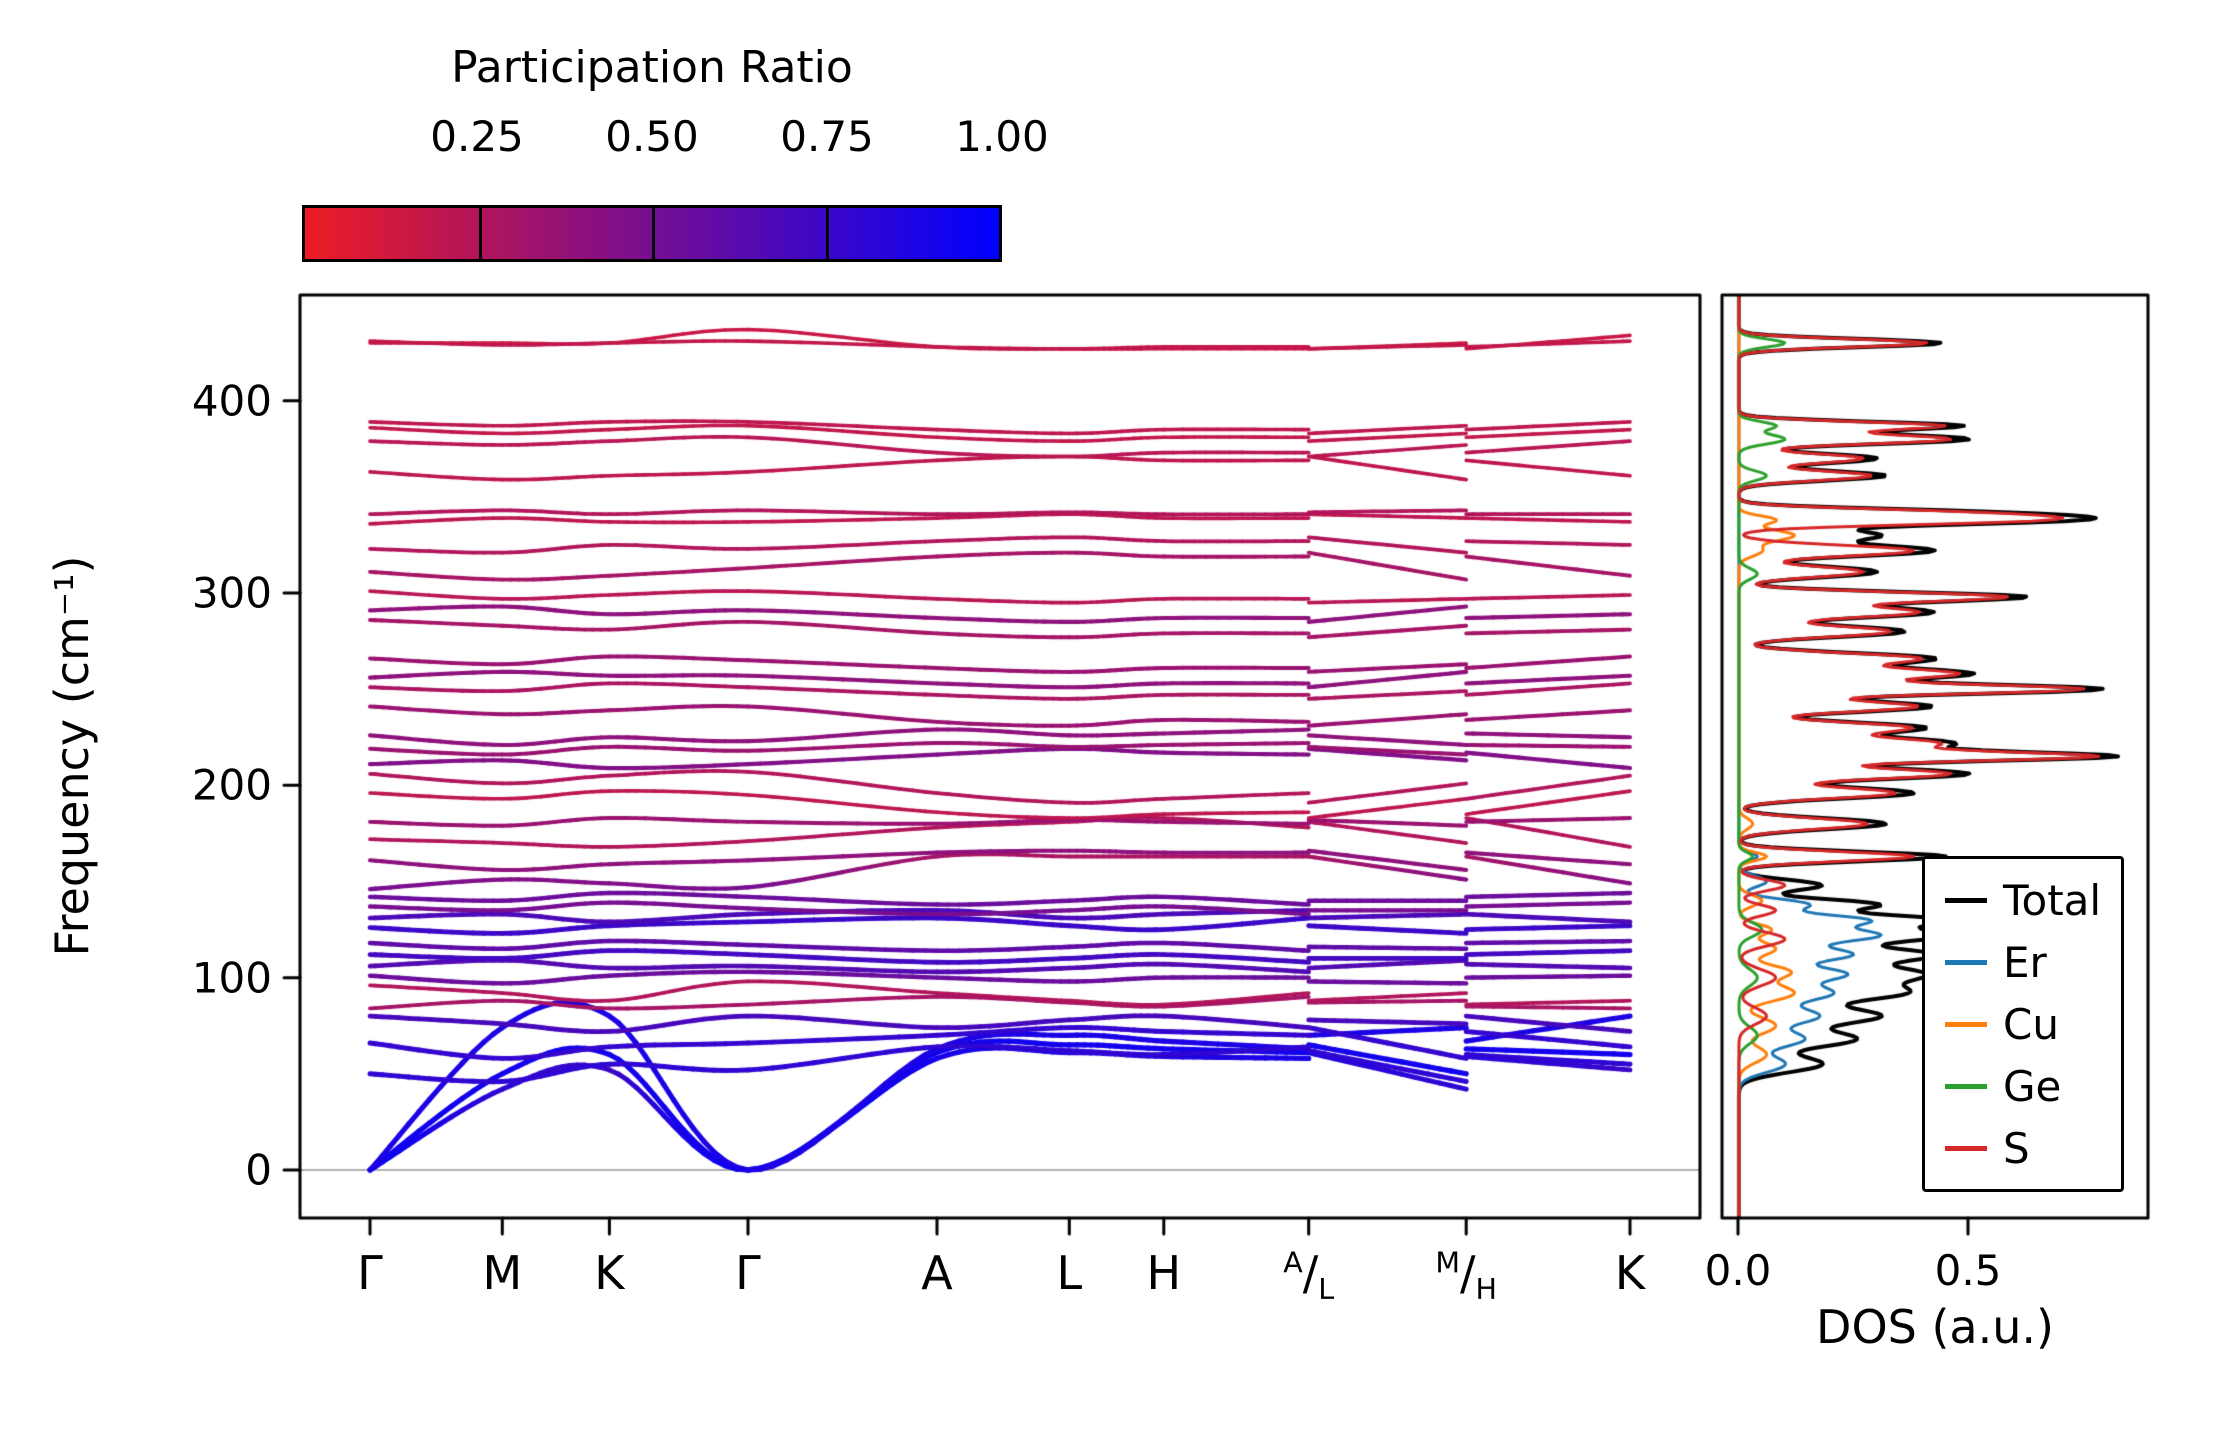 The image size is (2222, 1455). What do you see at coordinates (827, 136) in the screenshot?
I see `colorbar-tick-label: 0.75` at bounding box center [827, 136].